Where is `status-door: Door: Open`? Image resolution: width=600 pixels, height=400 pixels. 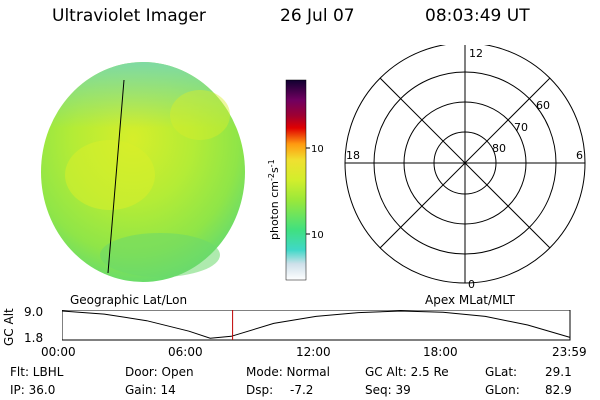
status-door: Door: Open is located at coordinates (159, 372).